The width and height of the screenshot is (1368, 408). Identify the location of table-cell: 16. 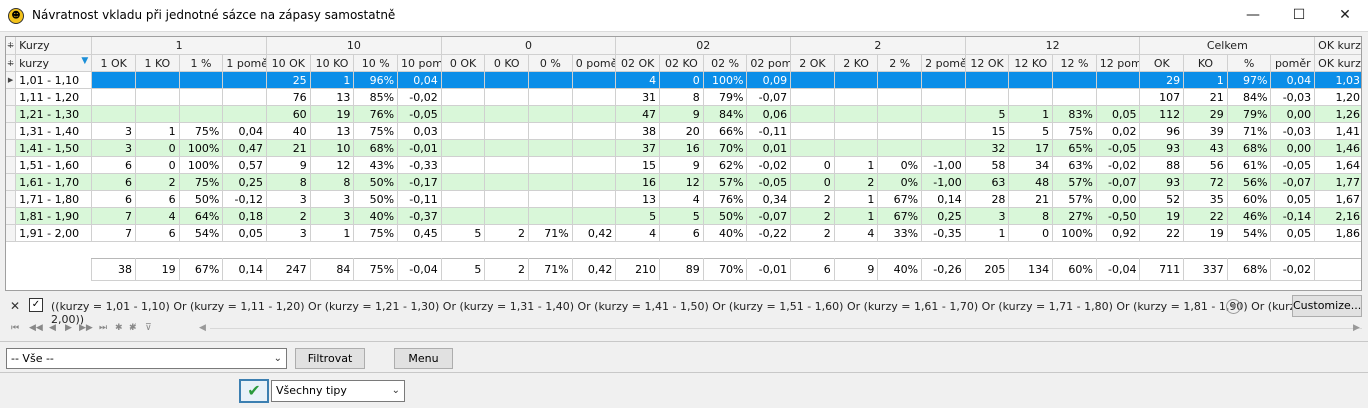
(681, 148).